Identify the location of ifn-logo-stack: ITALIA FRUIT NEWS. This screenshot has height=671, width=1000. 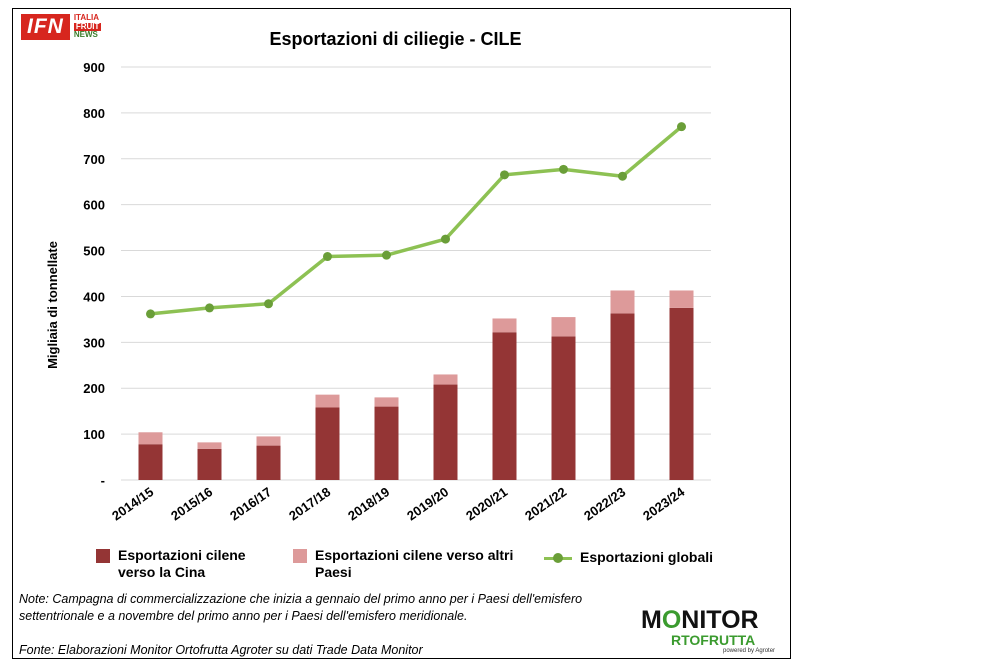
(87, 26).